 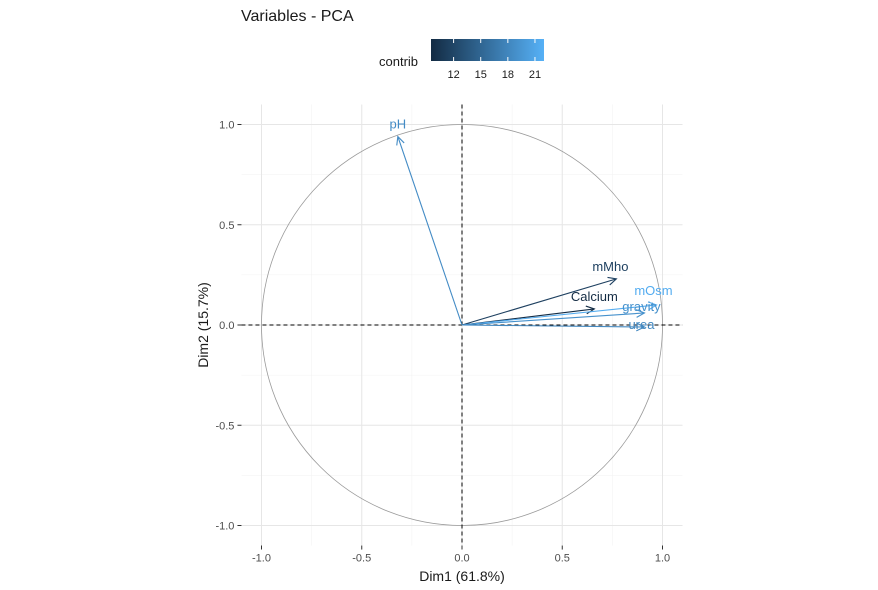 What do you see at coordinates (535, 75) in the screenshot?
I see `legend-tick-label: 21` at bounding box center [535, 75].